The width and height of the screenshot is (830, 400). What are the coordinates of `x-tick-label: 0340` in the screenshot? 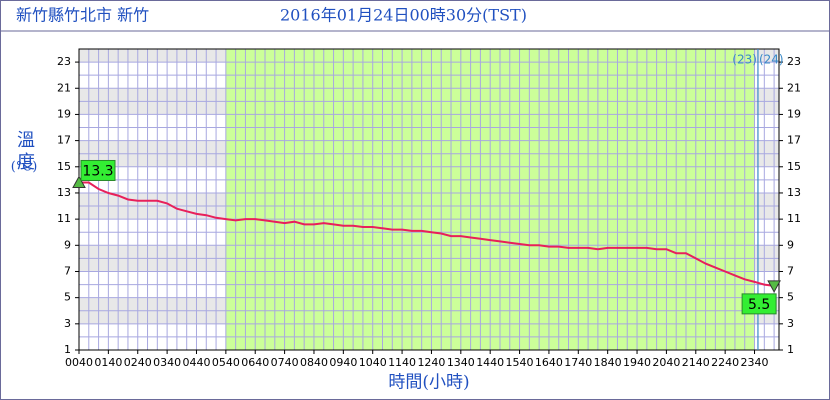 It's located at (167, 362).